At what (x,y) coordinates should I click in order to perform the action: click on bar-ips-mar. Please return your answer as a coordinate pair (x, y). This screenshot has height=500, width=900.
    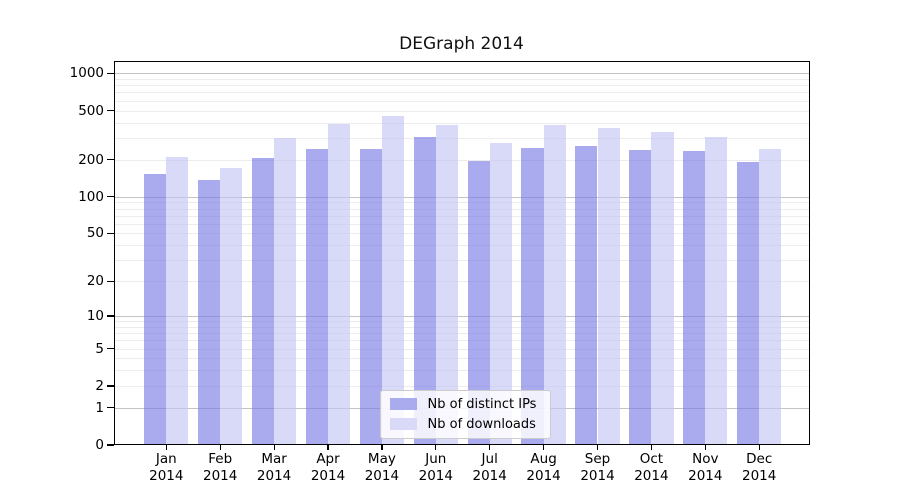
    Looking at the image, I should click on (263, 301).